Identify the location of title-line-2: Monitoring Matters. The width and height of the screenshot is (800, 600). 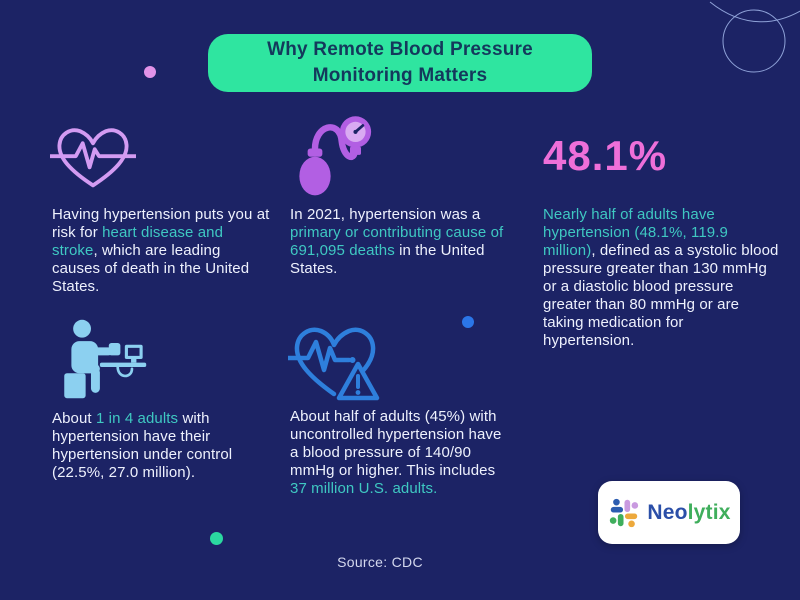
(400, 75).